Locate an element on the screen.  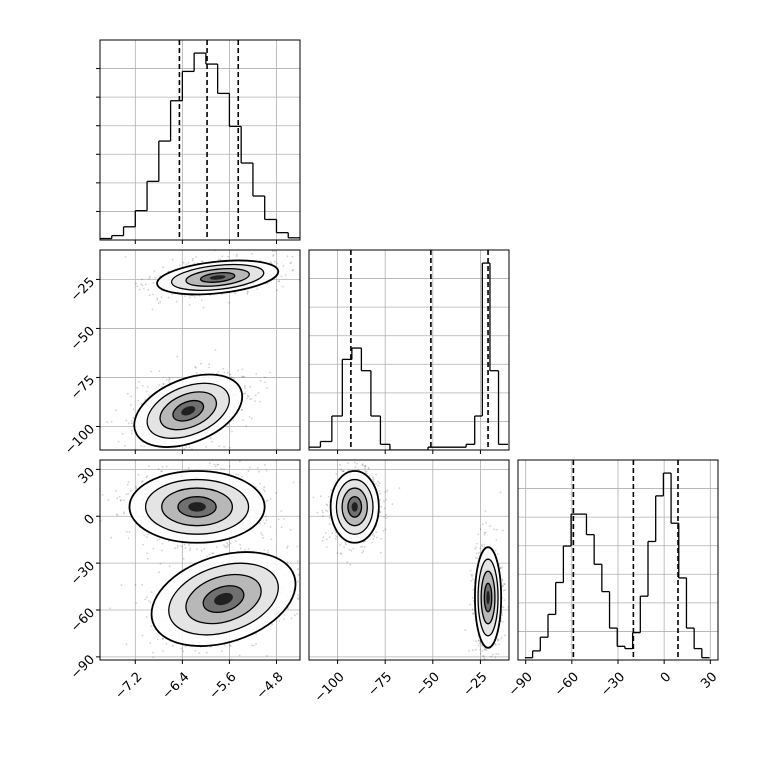
panel-p2: −90 −60 −30 0 30 is located at coordinates (613, 579).